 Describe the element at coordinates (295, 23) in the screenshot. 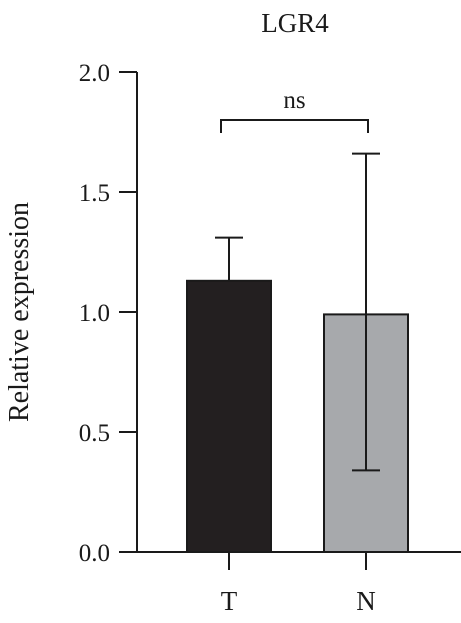

I see `chart-title: LGR4` at that location.